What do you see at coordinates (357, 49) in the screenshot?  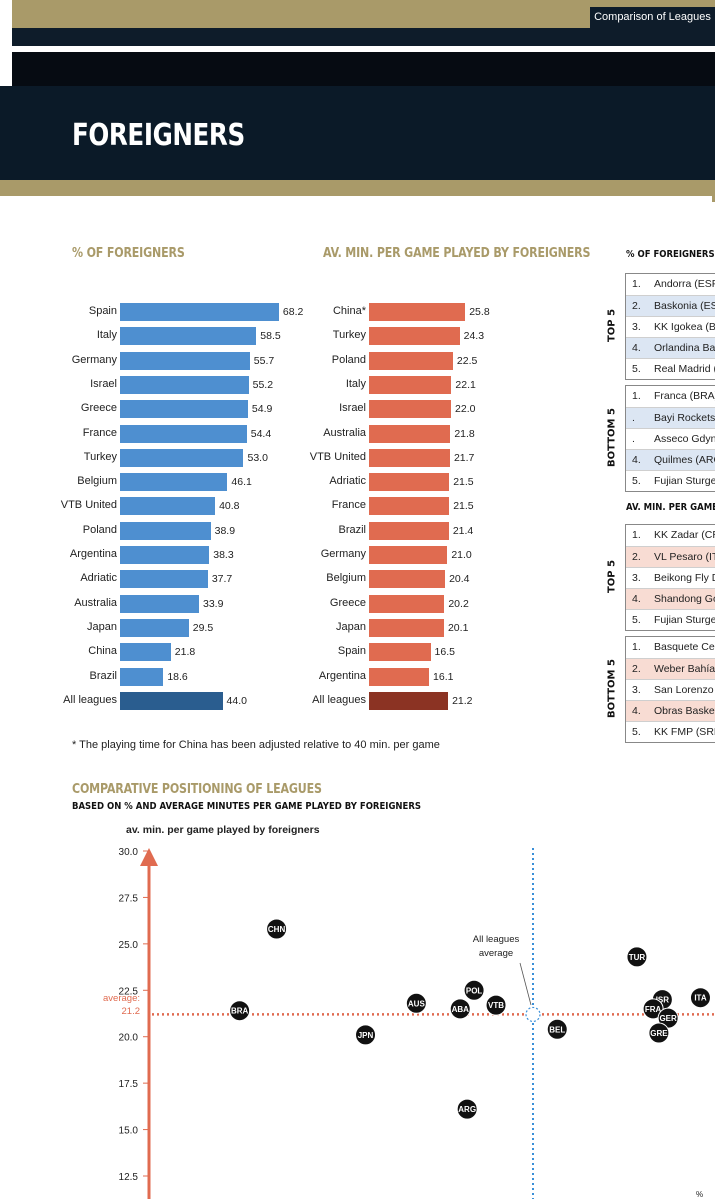 I see `header-divider` at bounding box center [357, 49].